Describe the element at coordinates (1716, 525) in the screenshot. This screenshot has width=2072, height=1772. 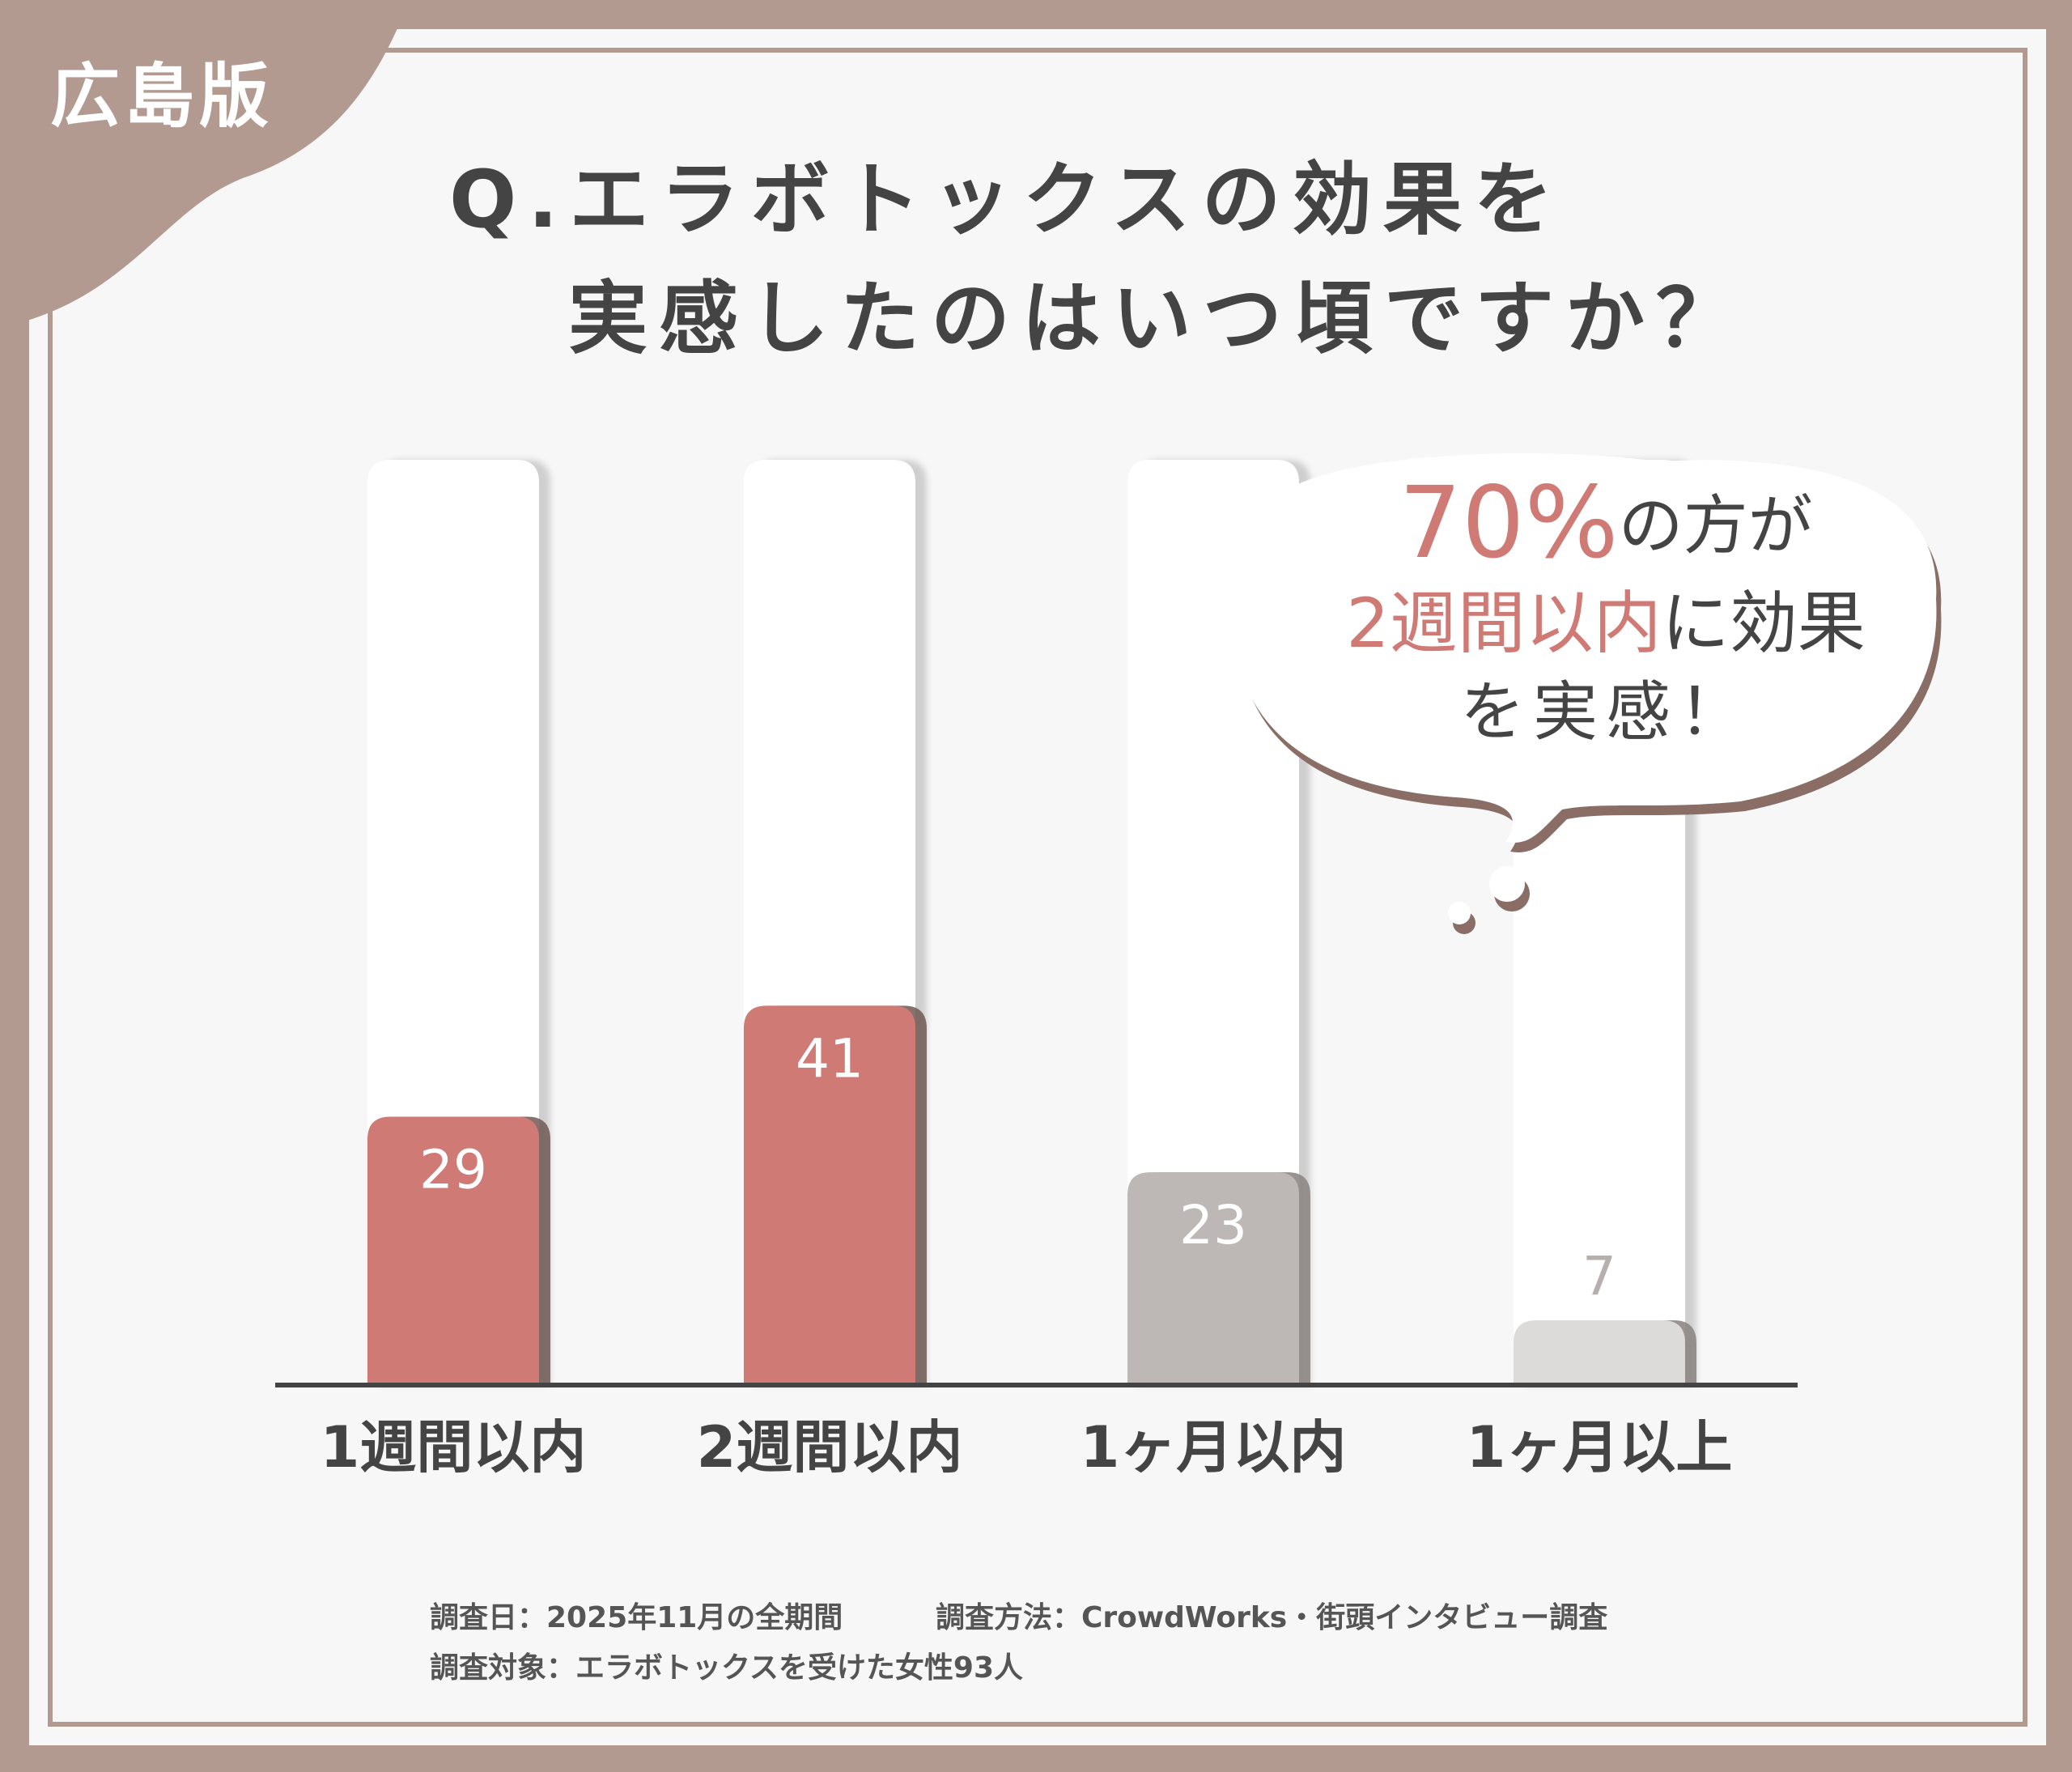
I see `callout-text: の方が` at that location.